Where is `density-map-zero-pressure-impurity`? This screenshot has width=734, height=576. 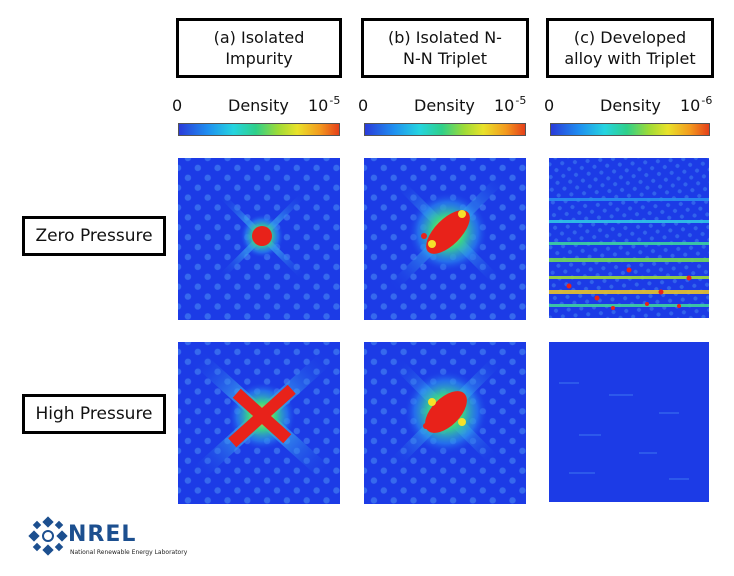
density-map-zero-pressure-impurity is located at coordinates (259, 239).